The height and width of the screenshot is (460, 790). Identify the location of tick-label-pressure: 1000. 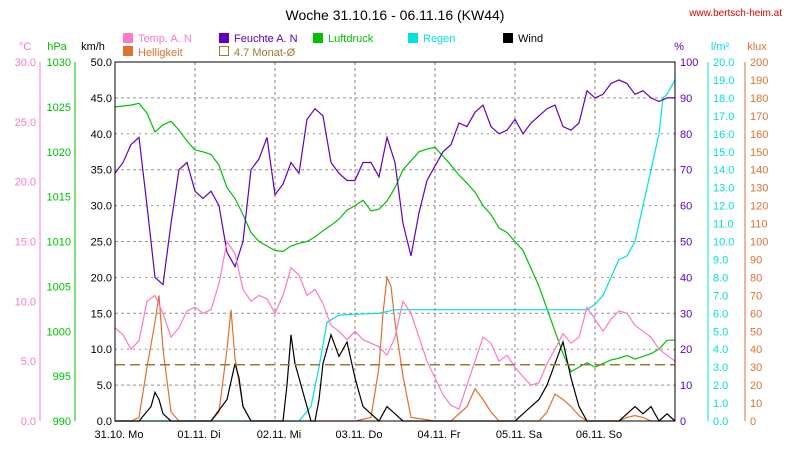
(59, 332).